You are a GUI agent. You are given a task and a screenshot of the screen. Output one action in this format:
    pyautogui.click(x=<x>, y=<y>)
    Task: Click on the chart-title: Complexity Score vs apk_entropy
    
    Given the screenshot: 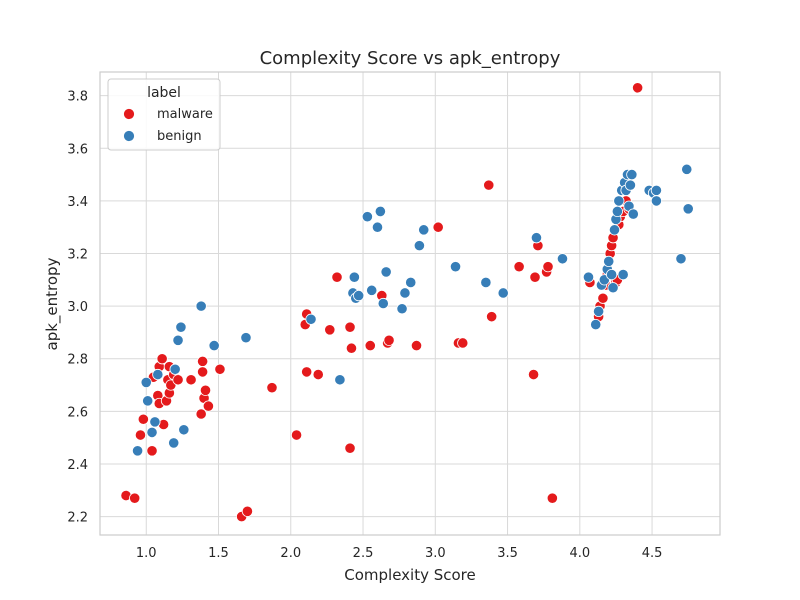 What is the action you would take?
    pyautogui.click(x=410, y=58)
    